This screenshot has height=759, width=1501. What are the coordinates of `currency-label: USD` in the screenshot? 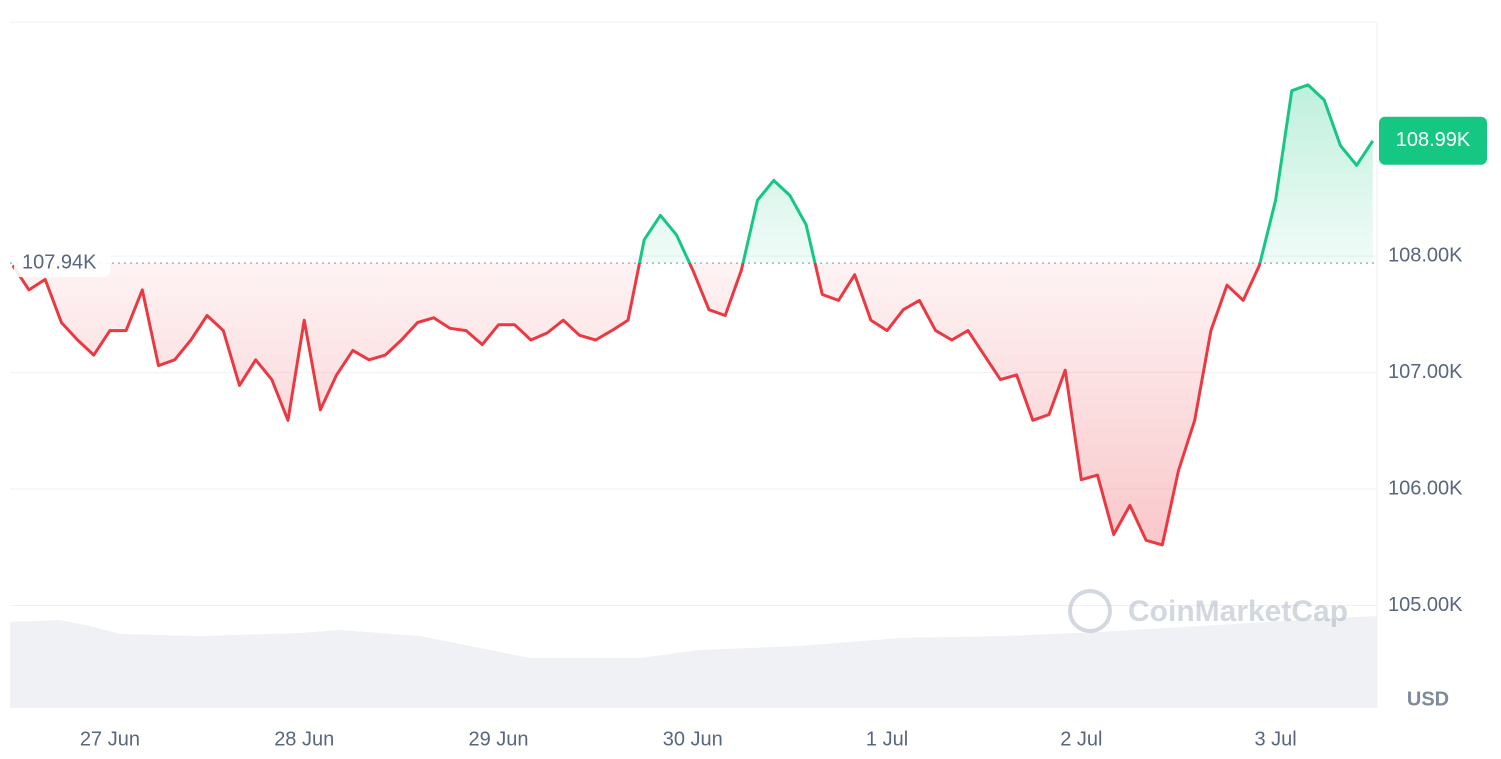 It's located at (1428, 699).